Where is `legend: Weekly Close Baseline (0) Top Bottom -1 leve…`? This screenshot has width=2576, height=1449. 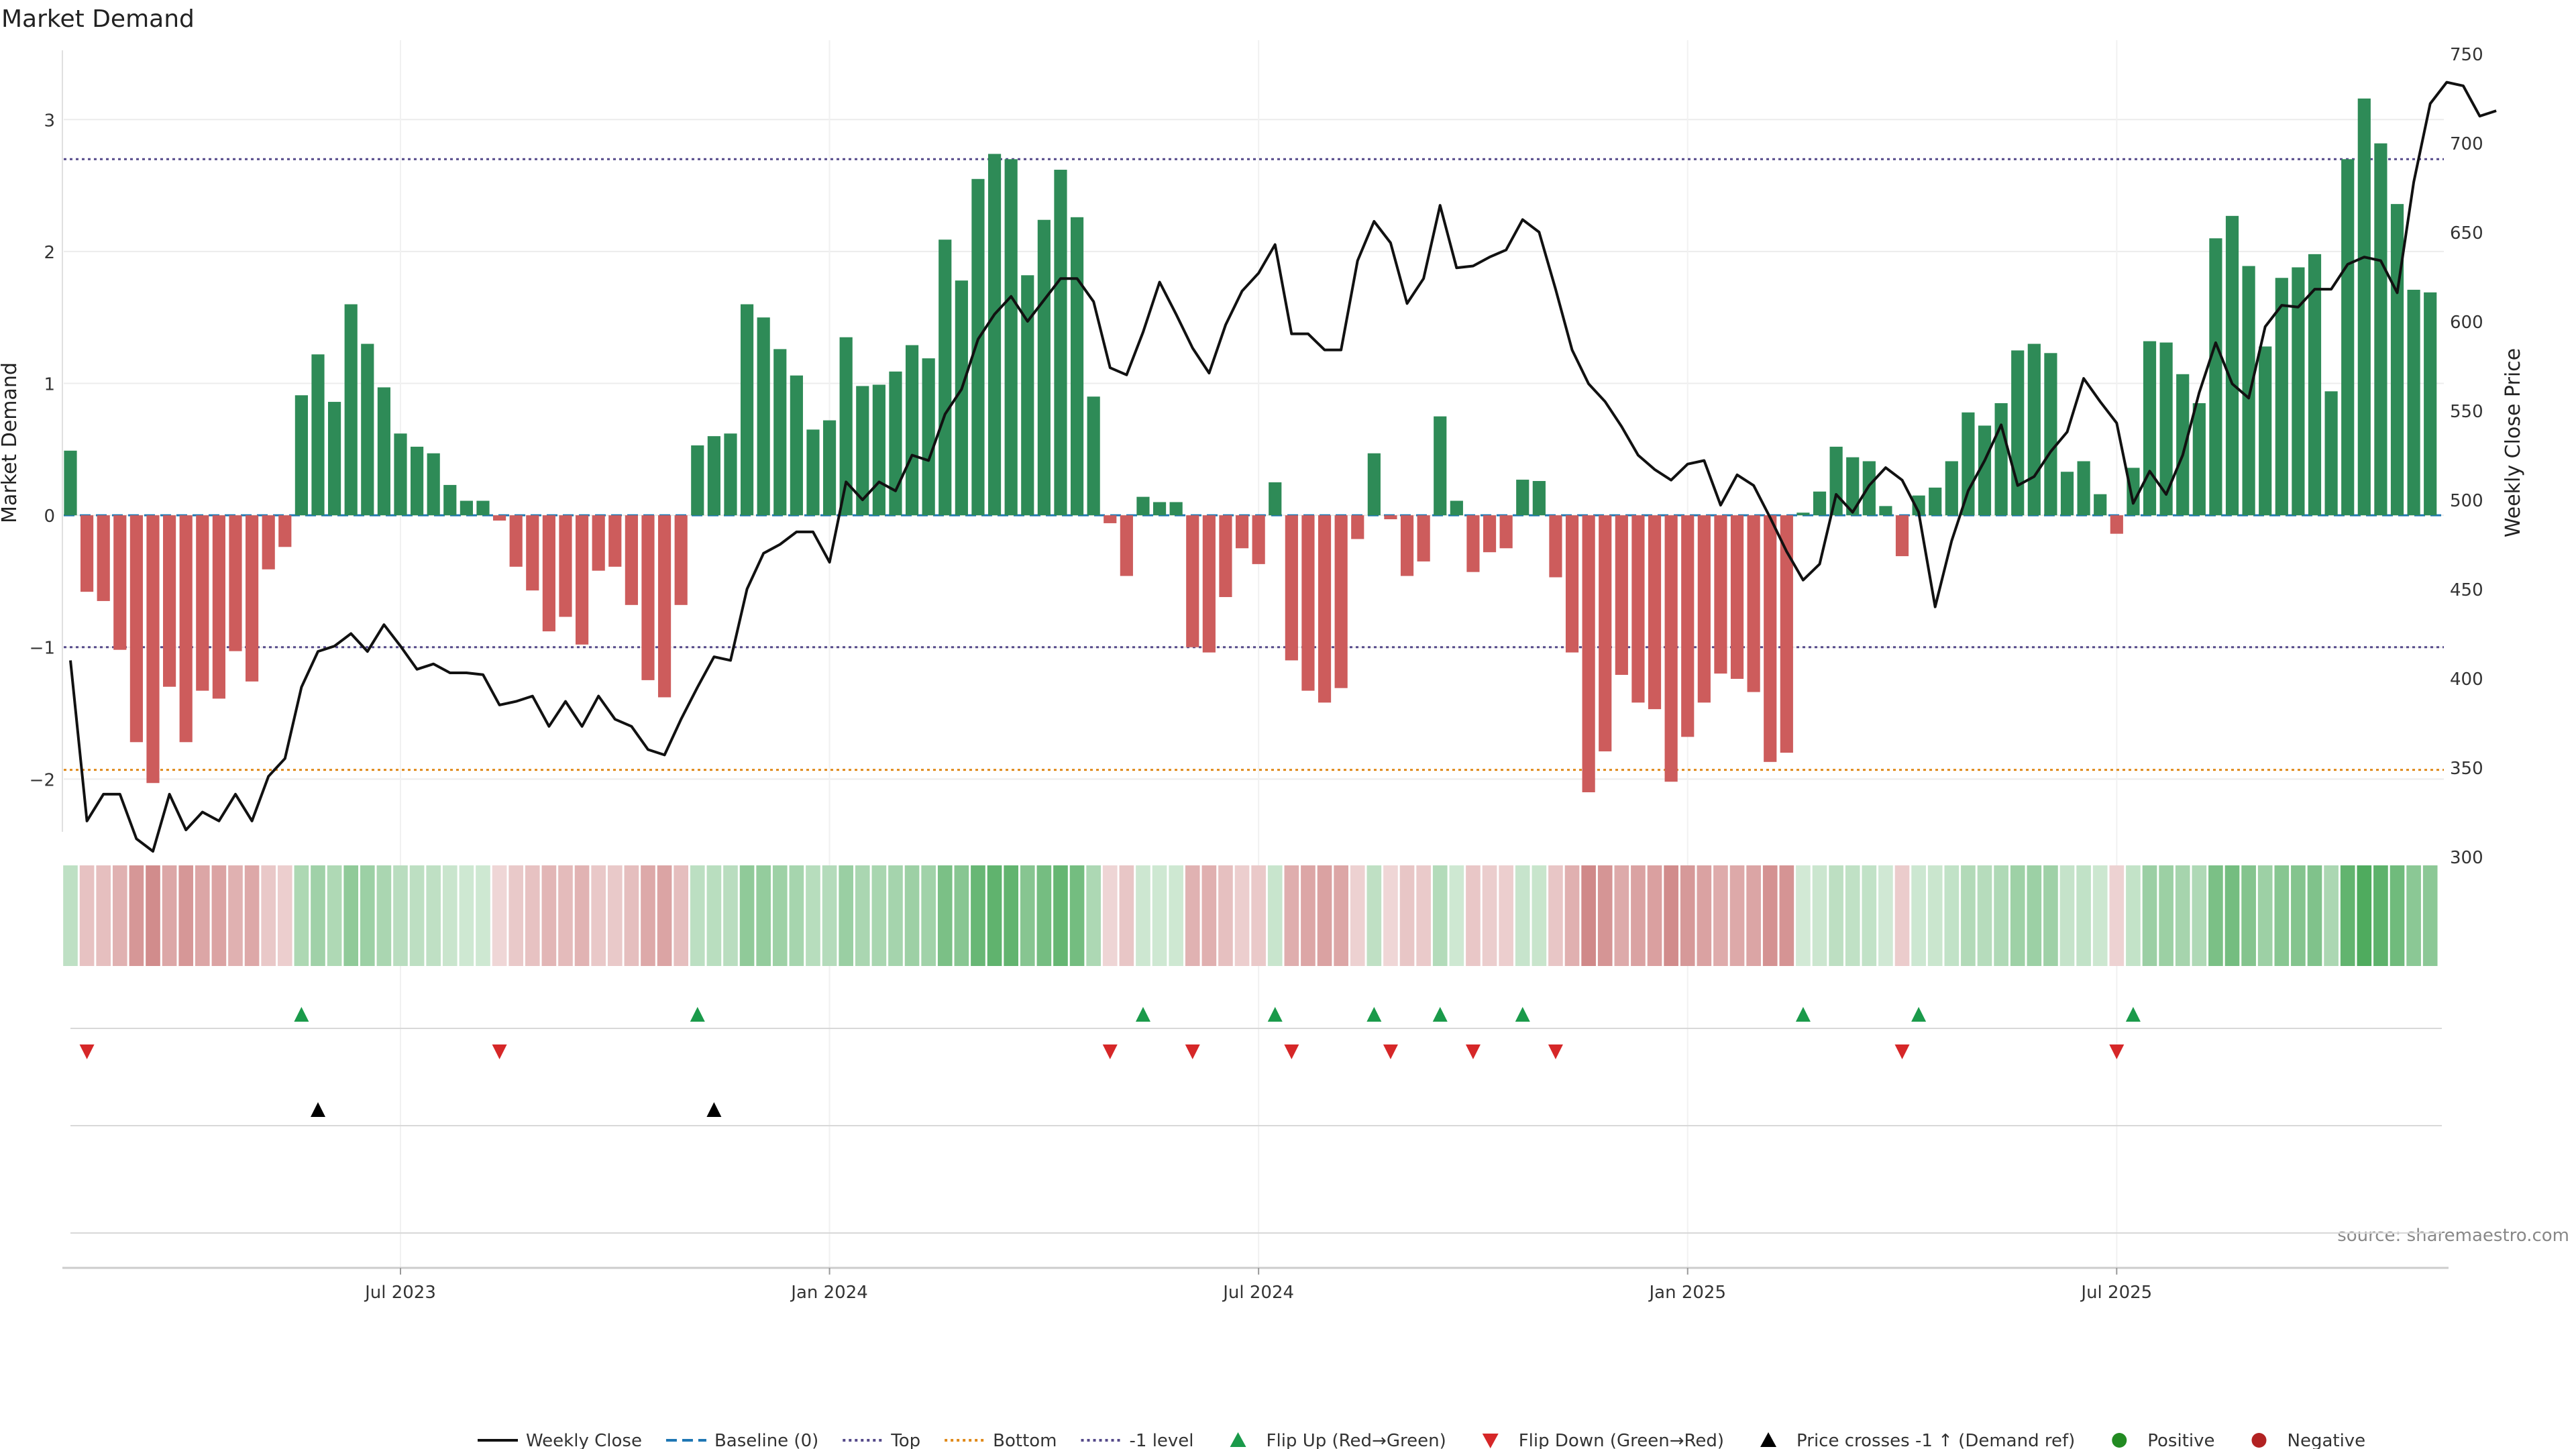
legend: Weekly Close Baseline (0) Top Bottom -1 leve… is located at coordinates (1421, 1440).